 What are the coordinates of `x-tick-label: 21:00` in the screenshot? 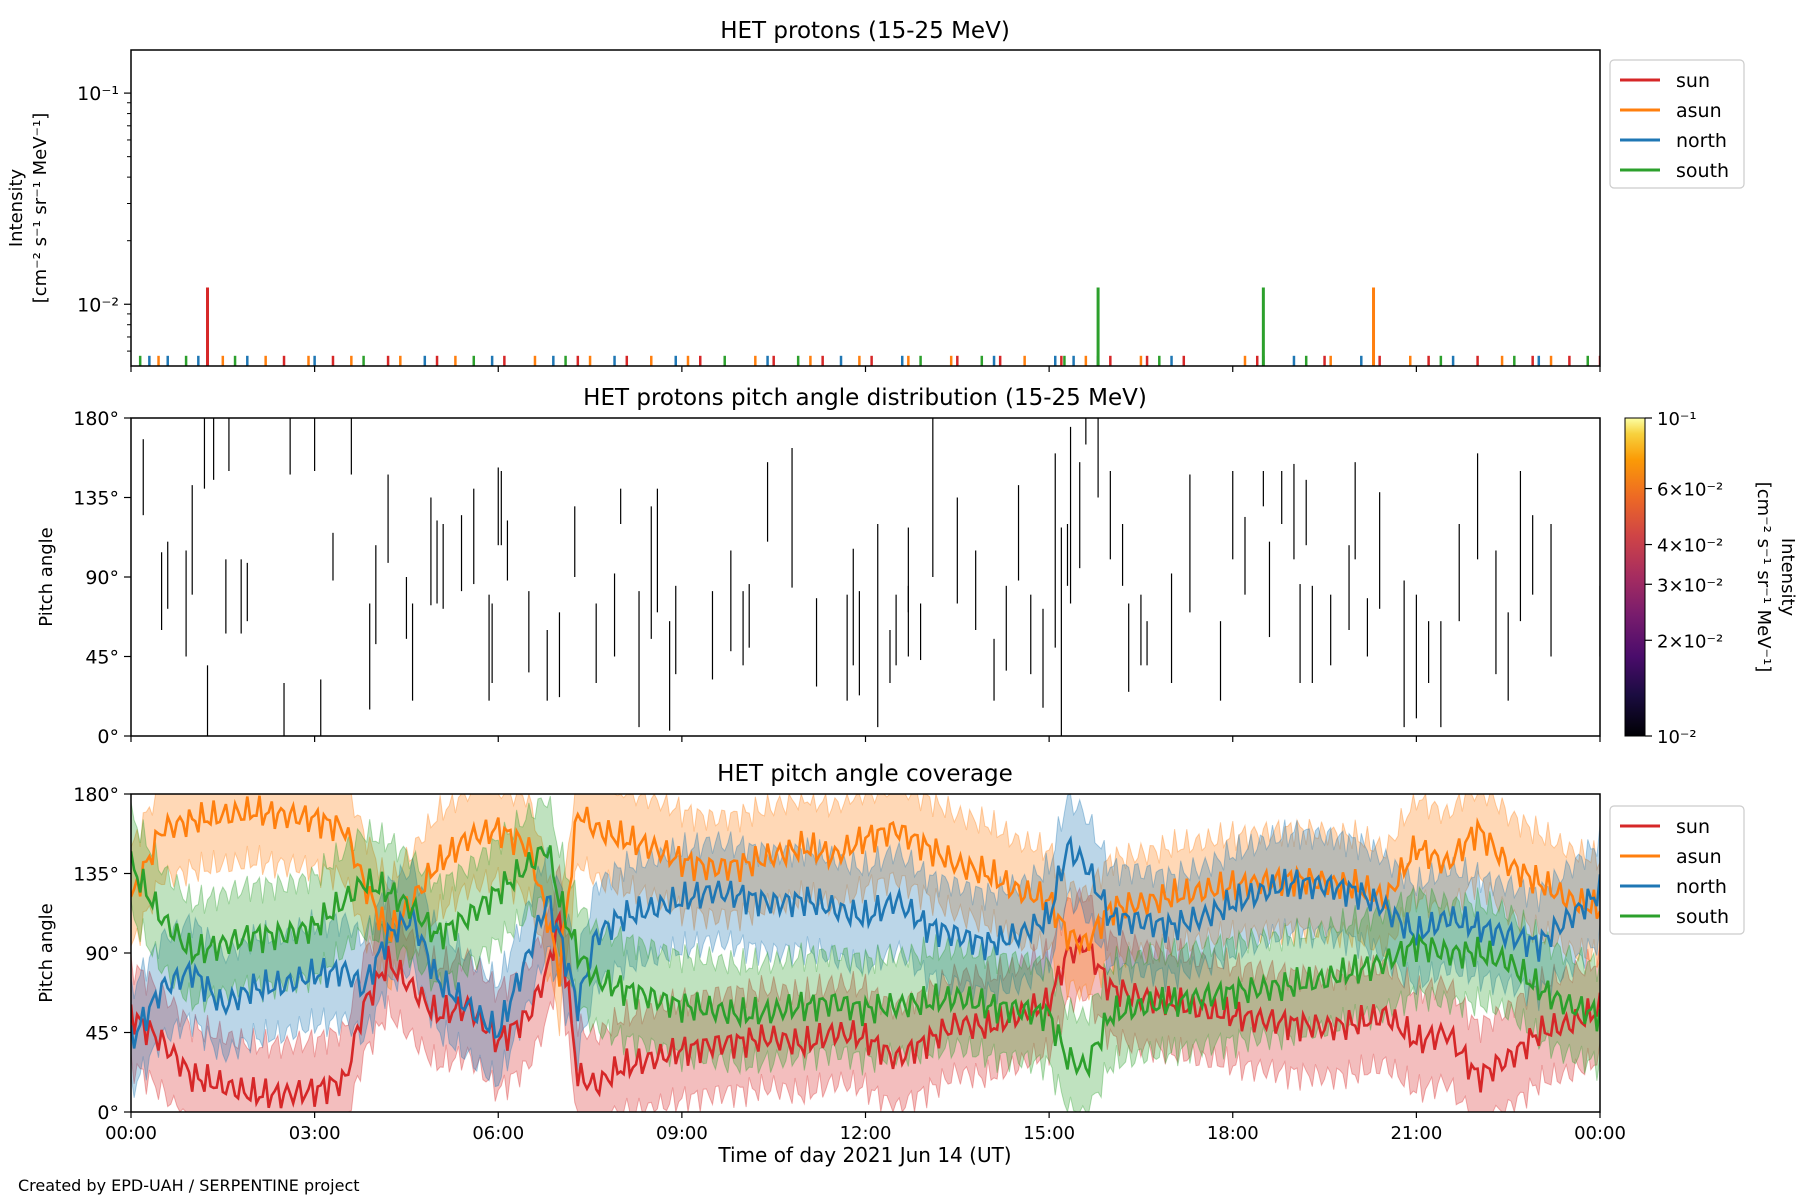 It's located at (1416, 1133).